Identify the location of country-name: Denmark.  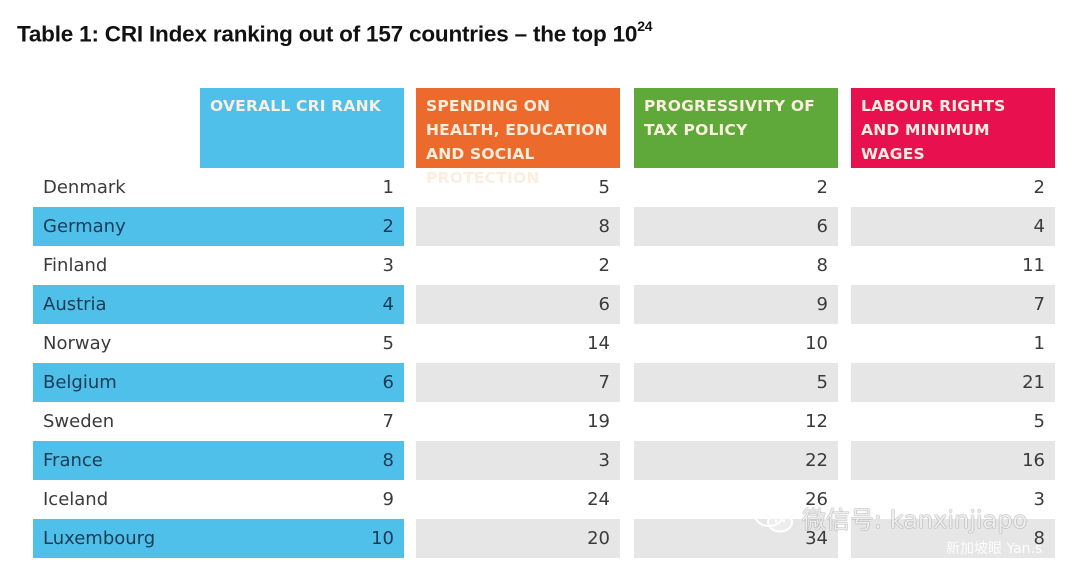
(84, 187).